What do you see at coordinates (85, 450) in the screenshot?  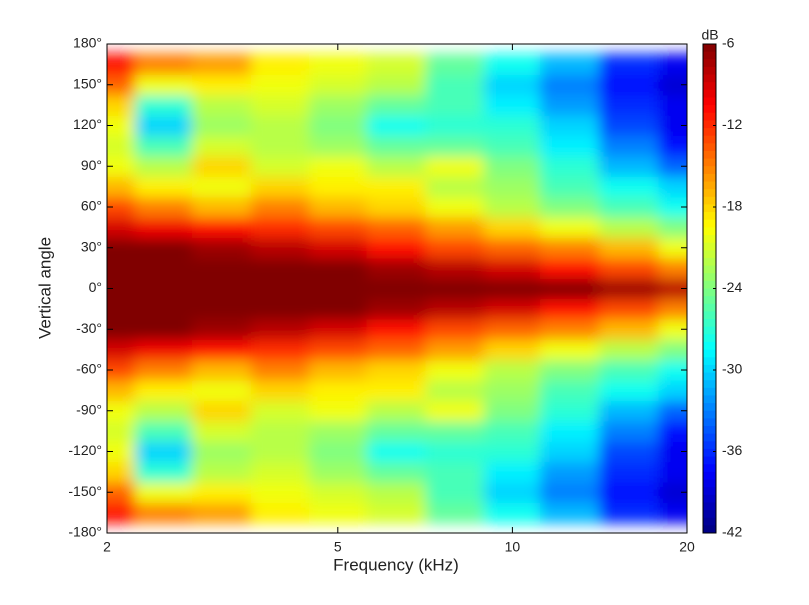 I see `y-tick-label: -120°` at bounding box center [85, 450].